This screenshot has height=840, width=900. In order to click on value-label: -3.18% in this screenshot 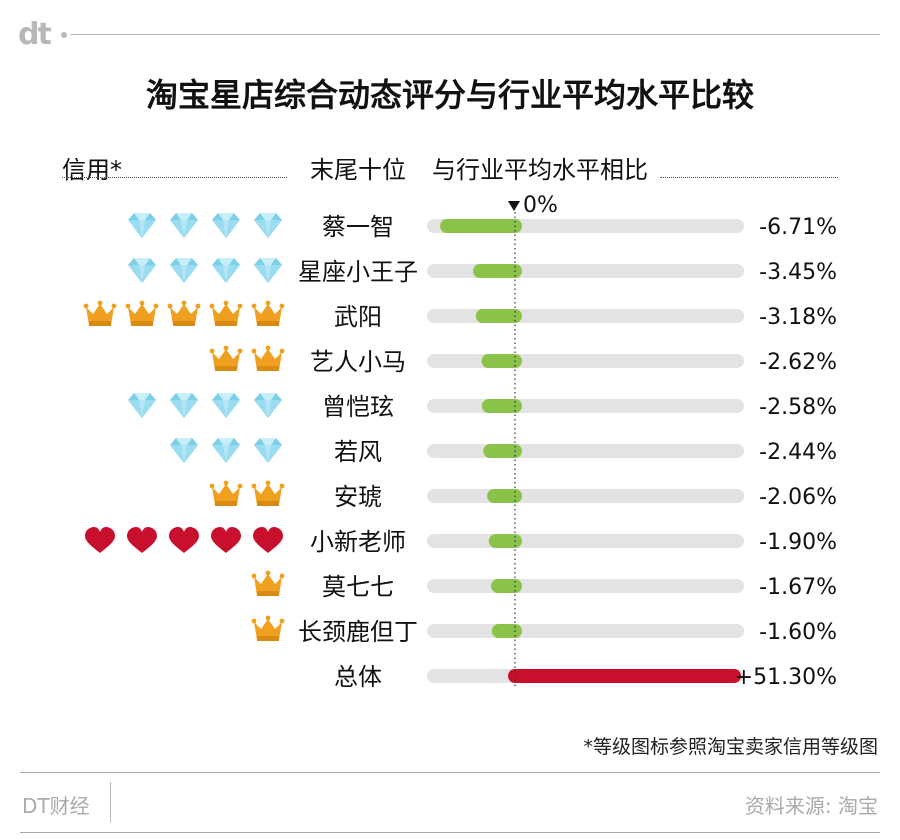, I will do `click(798, 317)`.